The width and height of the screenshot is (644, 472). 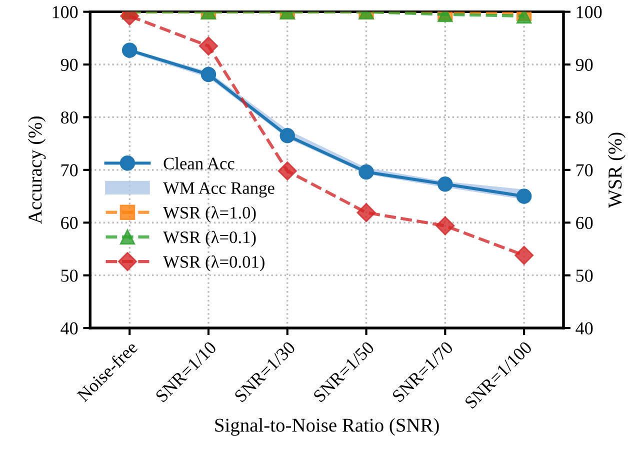 I want to click on y2-tick-label: 50, so click(x=584, y=276).